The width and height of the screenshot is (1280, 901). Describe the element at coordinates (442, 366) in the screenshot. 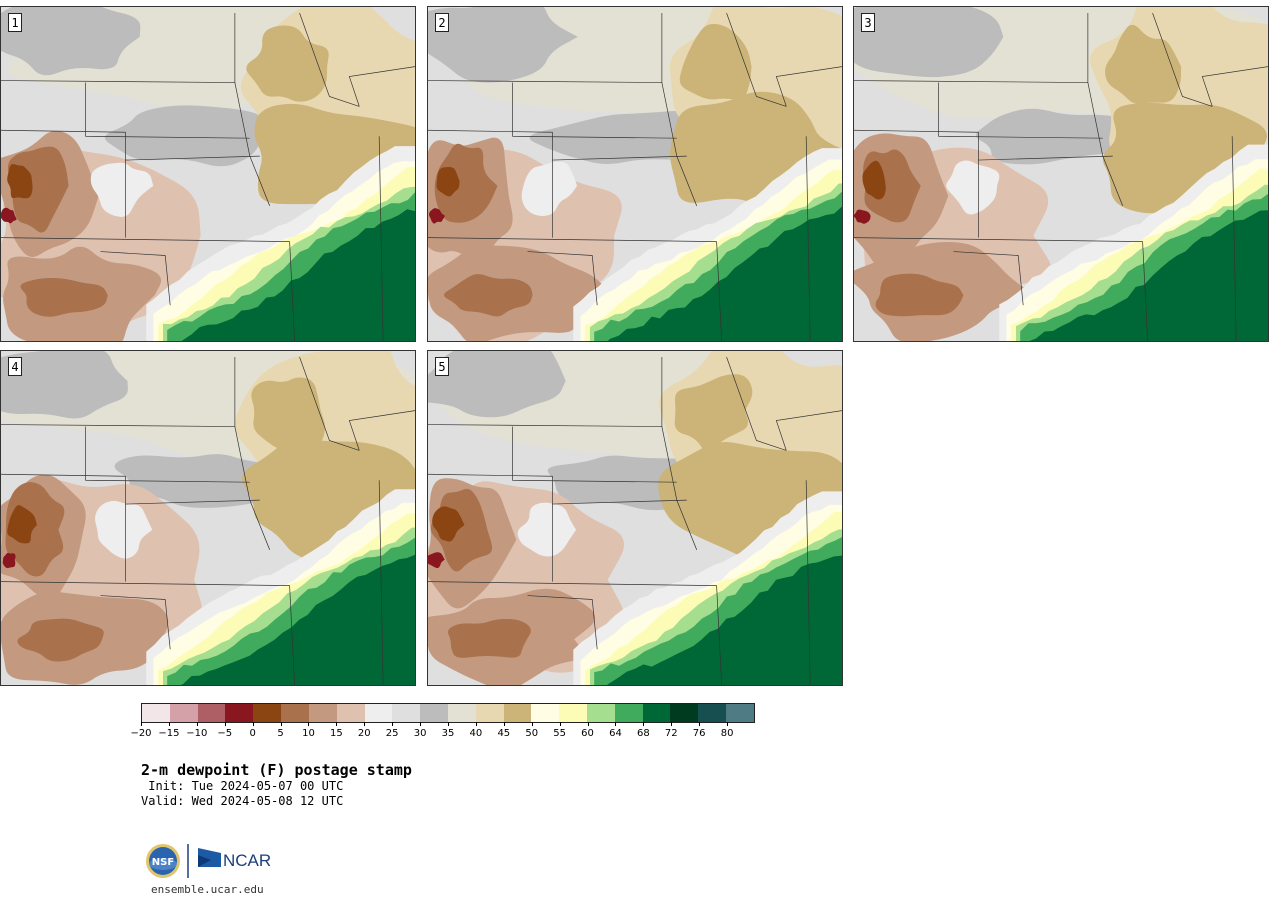

I see `panel-number: 5` at that location.